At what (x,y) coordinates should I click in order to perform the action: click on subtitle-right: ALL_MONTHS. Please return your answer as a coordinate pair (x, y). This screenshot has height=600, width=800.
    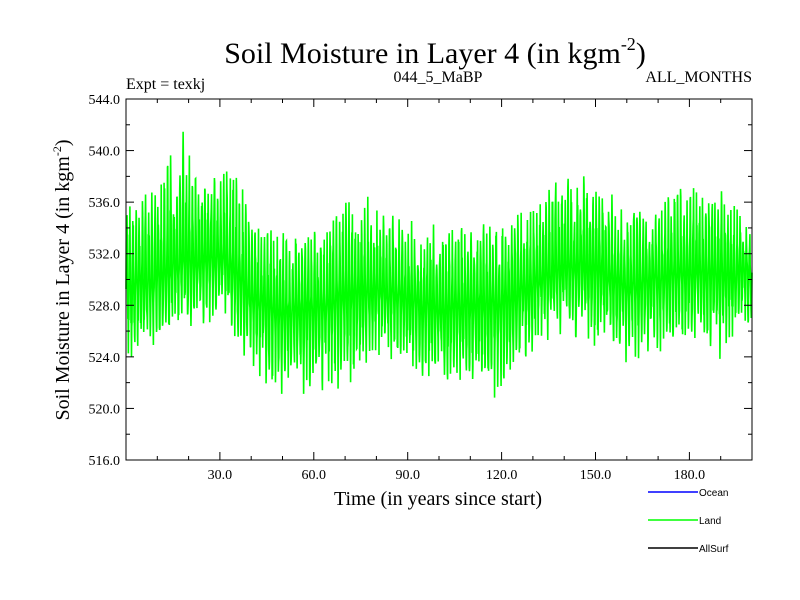
    Looking at the image, I should click on (698, 77).